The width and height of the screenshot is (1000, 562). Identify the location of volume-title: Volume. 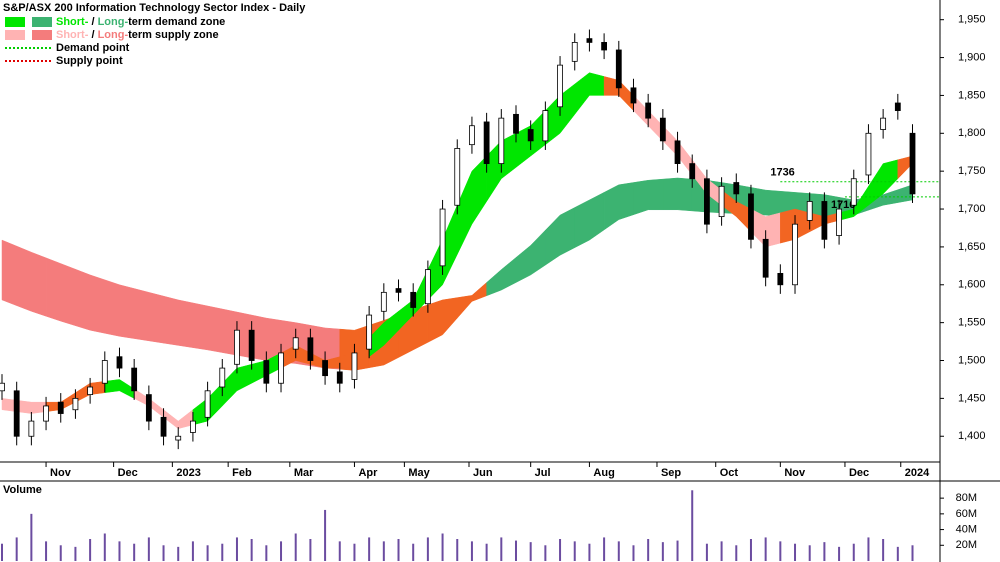
(22, 490).